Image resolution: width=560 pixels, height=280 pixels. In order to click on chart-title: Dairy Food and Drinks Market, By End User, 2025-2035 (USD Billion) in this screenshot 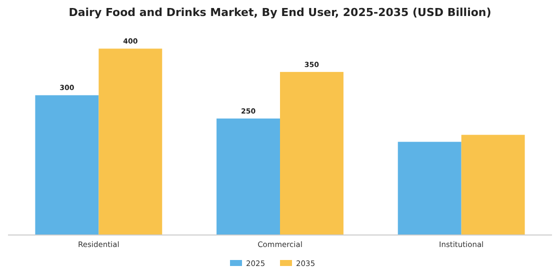, I will do `click(280, 12)`.